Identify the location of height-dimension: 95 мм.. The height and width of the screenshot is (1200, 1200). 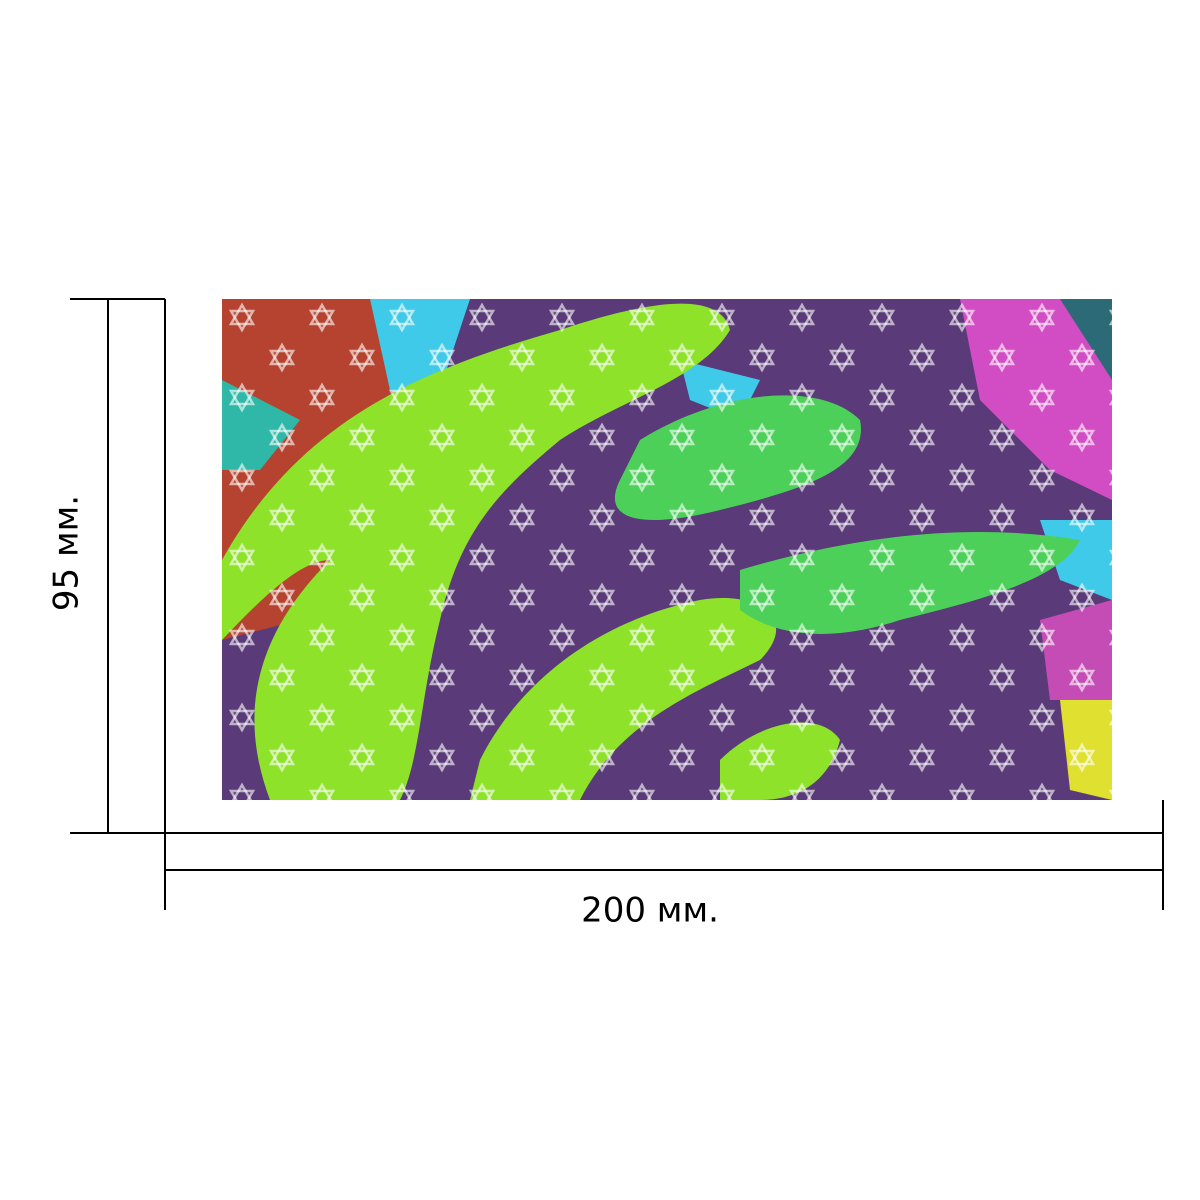
(106, 566).